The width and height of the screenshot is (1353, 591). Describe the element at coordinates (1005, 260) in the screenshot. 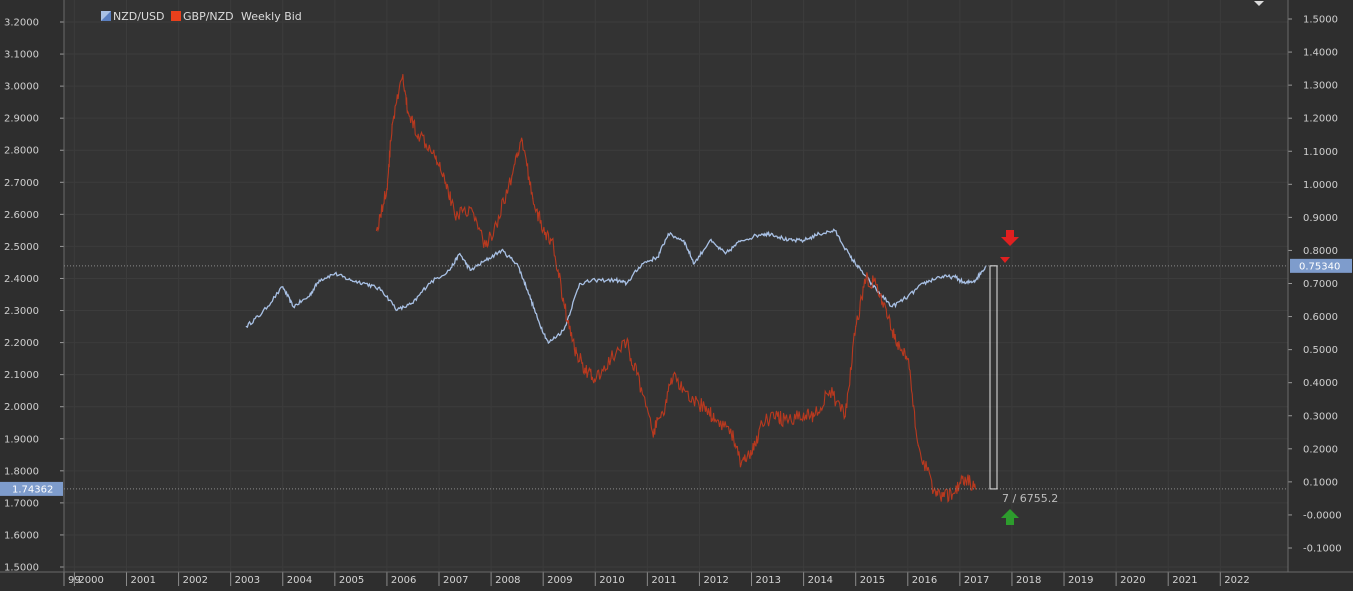

I see `small-red-marker-icon` at that location.